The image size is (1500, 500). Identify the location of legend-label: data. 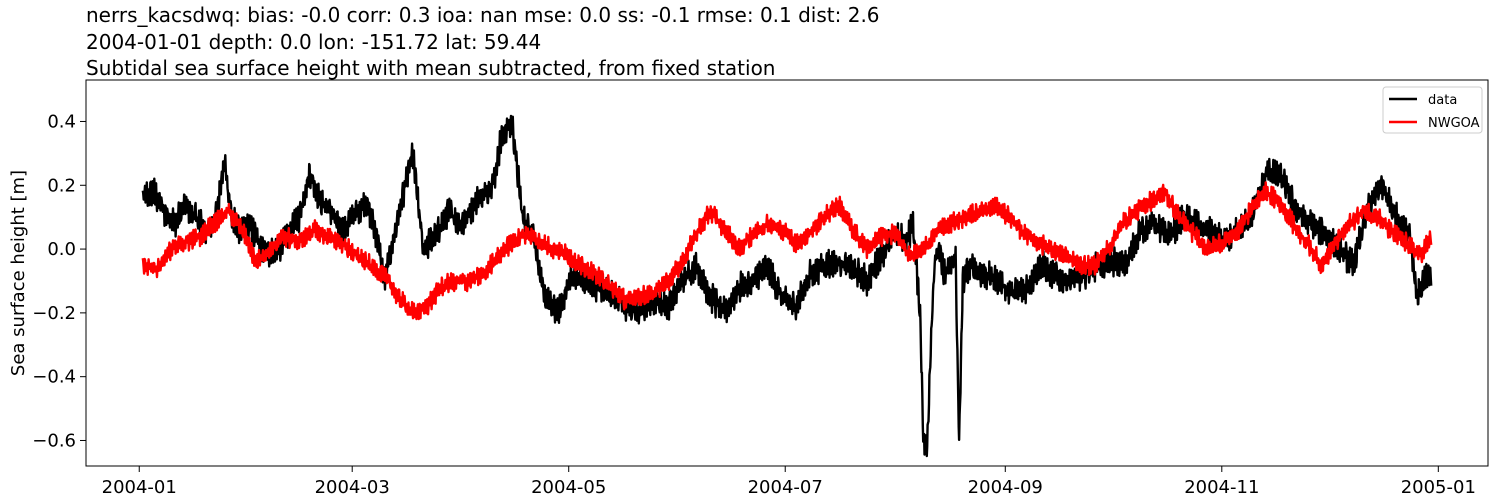
(1442, 100).